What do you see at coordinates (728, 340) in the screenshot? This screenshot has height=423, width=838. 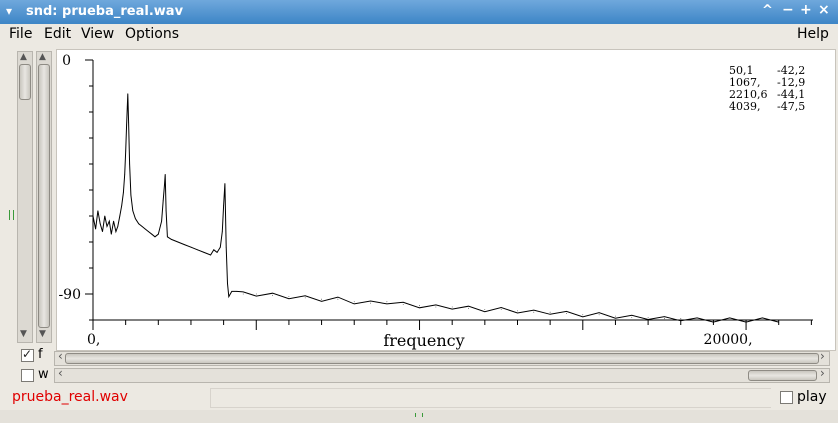 I see `x-tick-label-20000: 20000,` at bounding box center [728, 340].